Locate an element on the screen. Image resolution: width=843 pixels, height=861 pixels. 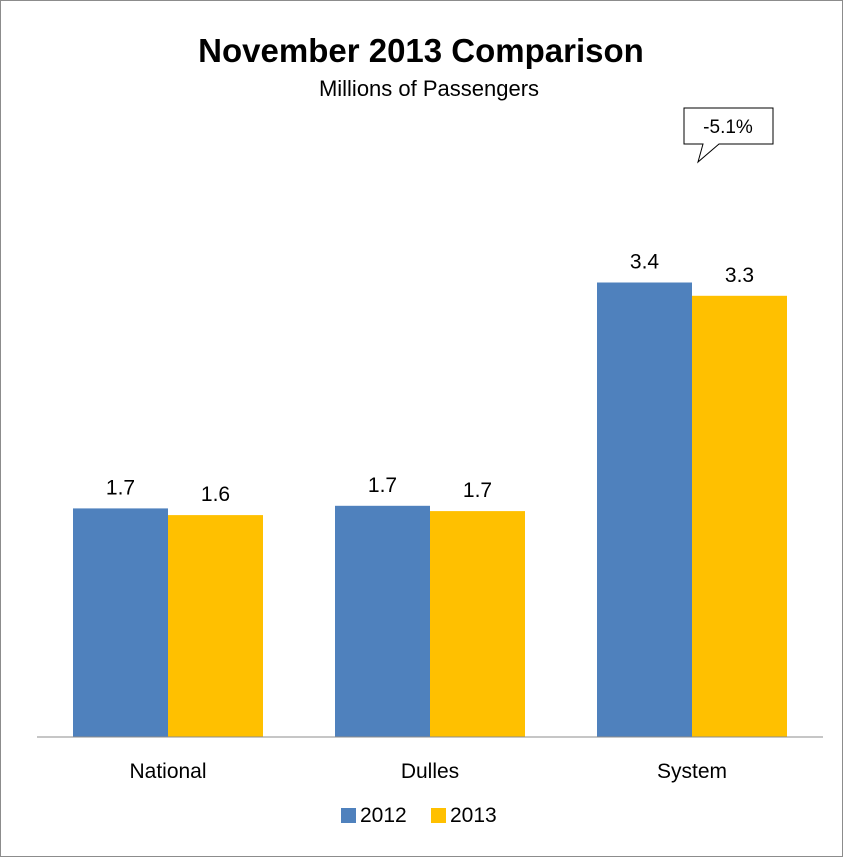
value-label-system-2012: 3.4 is located at coordinates (645, 262).